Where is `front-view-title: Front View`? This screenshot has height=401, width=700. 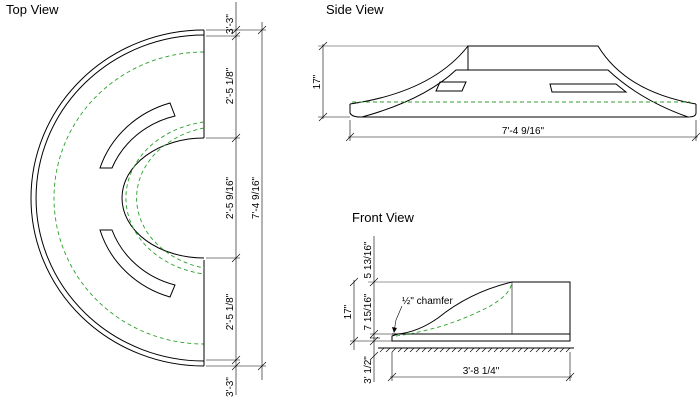
front-view-title: Front View is located at coordinates (383, 217).